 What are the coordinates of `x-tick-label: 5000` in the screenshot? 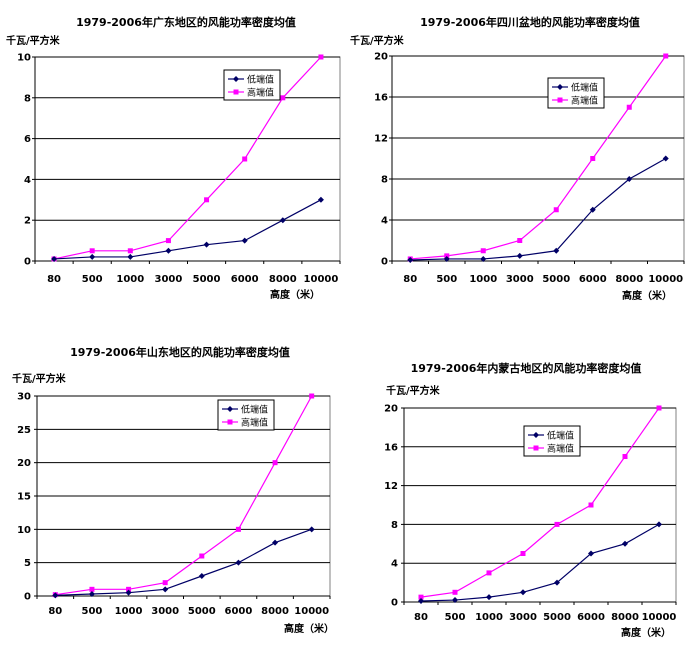 It's located at (207, 279).